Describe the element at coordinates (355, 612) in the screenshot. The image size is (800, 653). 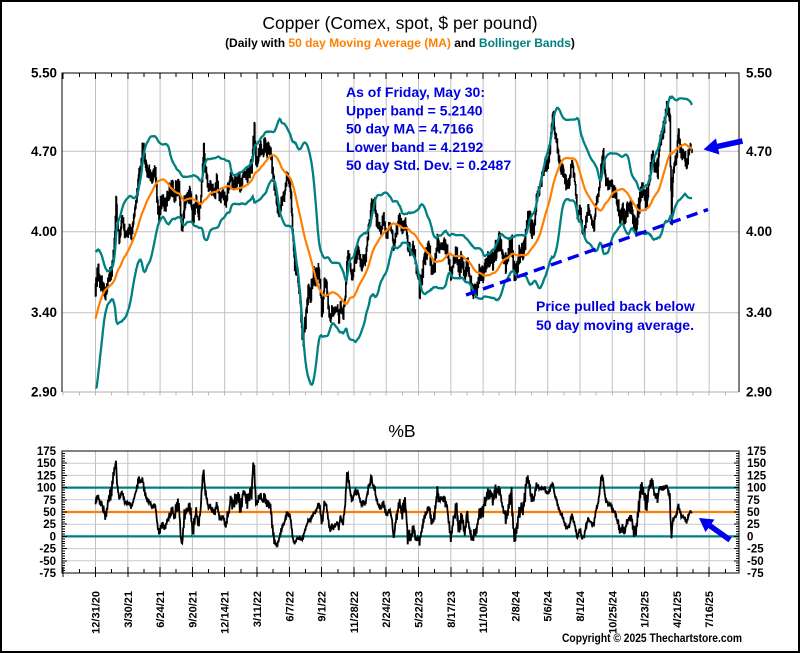
I see `svg-text: 11/28/22` at that location.